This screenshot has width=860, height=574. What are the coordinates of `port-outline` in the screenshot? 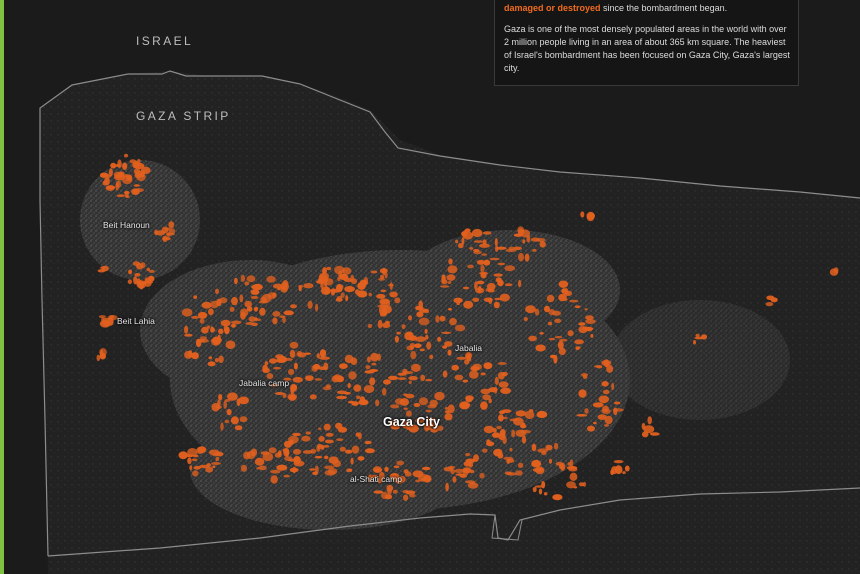 It's located at (507, 527).